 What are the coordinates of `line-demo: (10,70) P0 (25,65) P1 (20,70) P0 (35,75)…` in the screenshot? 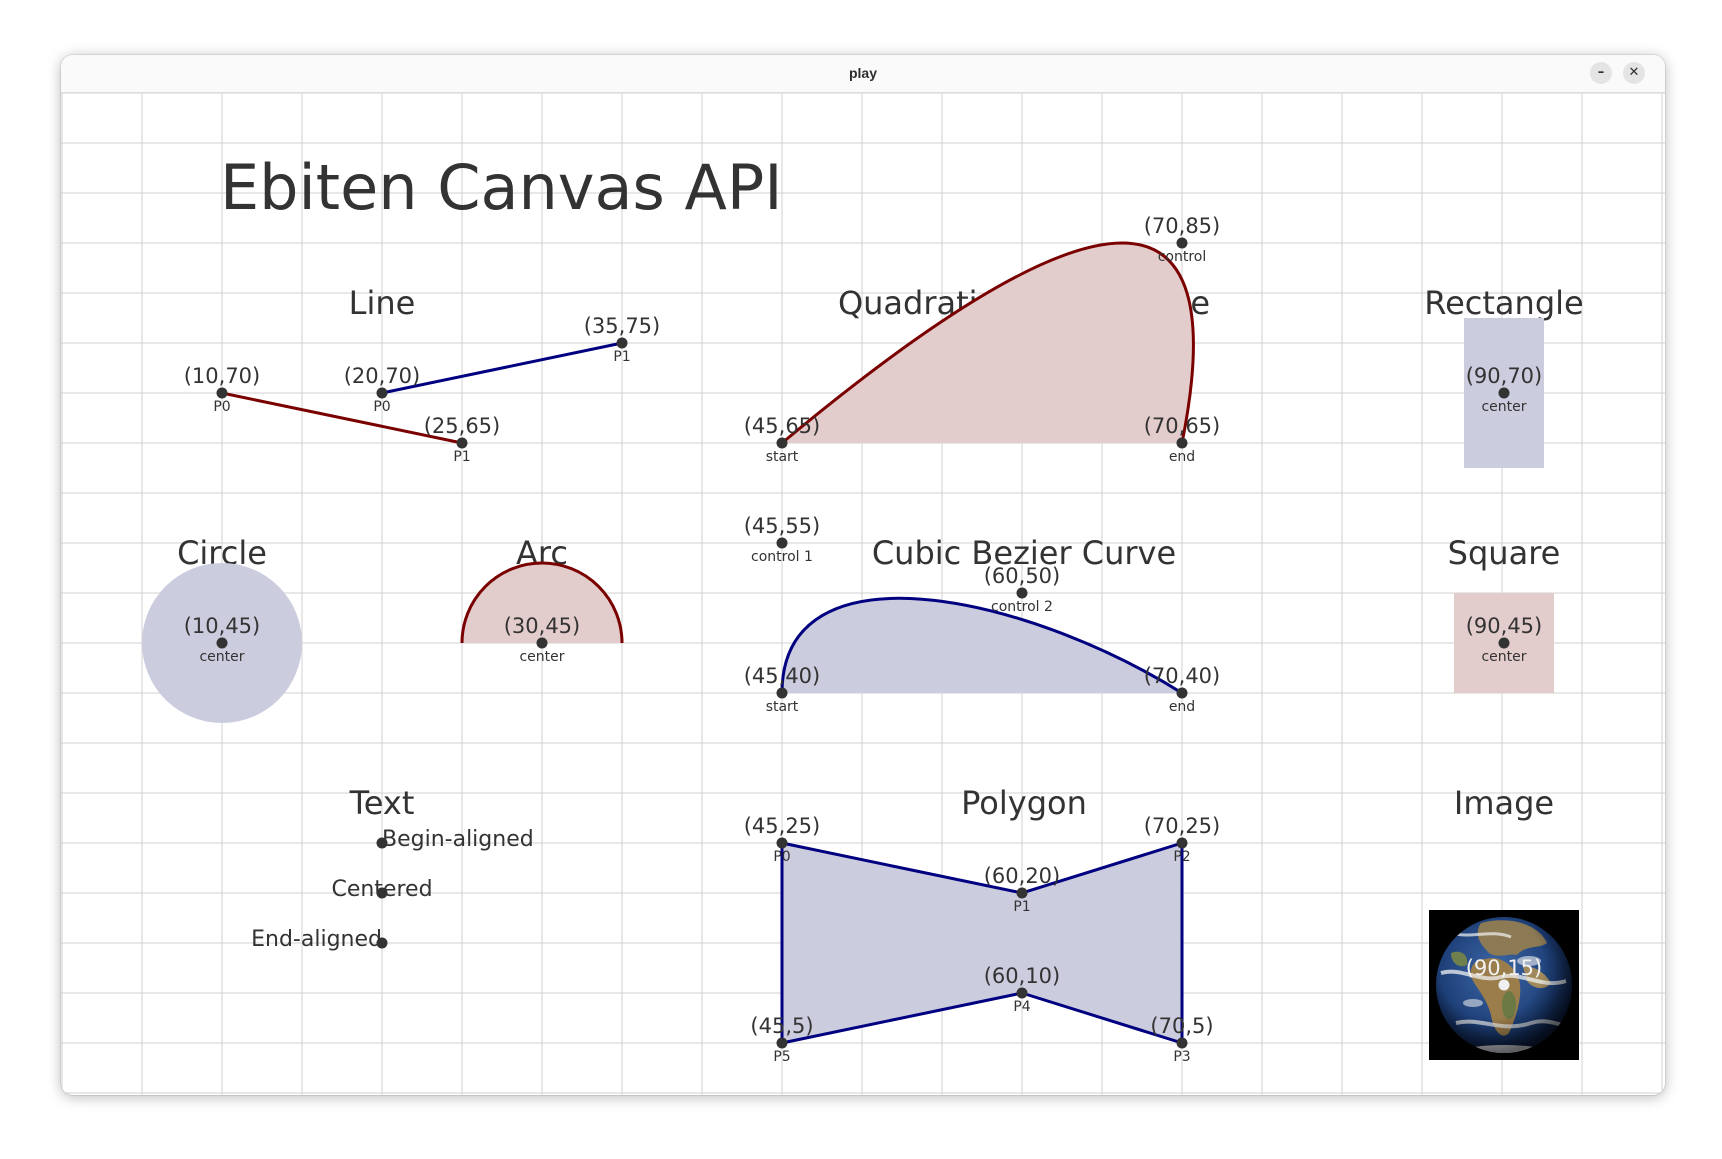 It's located at (422, 389).